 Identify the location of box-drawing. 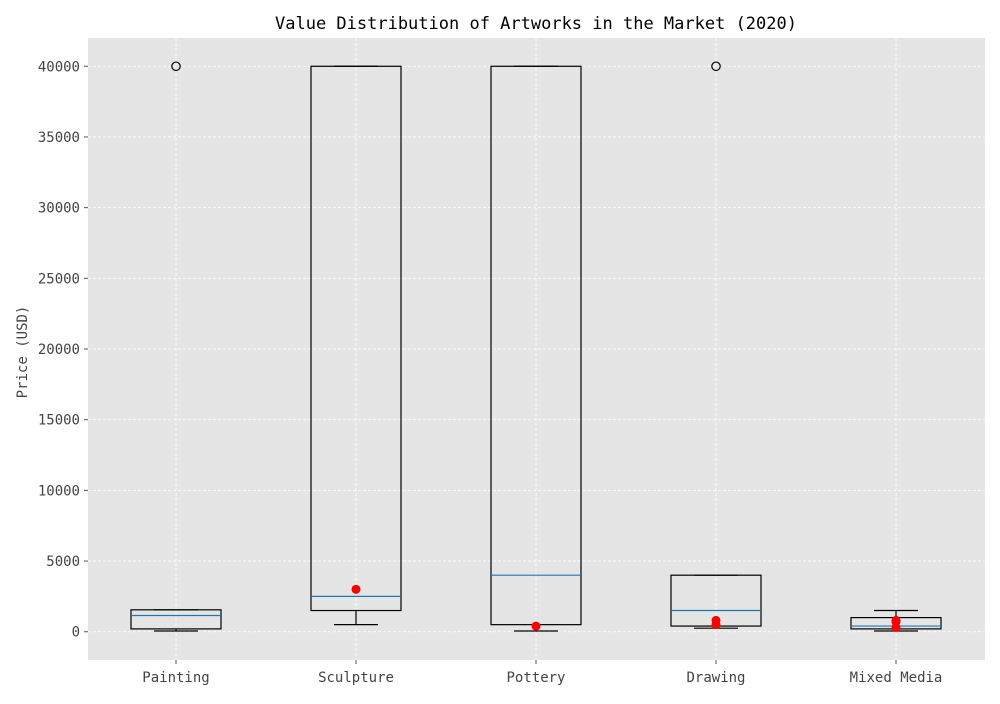
(716, 345).